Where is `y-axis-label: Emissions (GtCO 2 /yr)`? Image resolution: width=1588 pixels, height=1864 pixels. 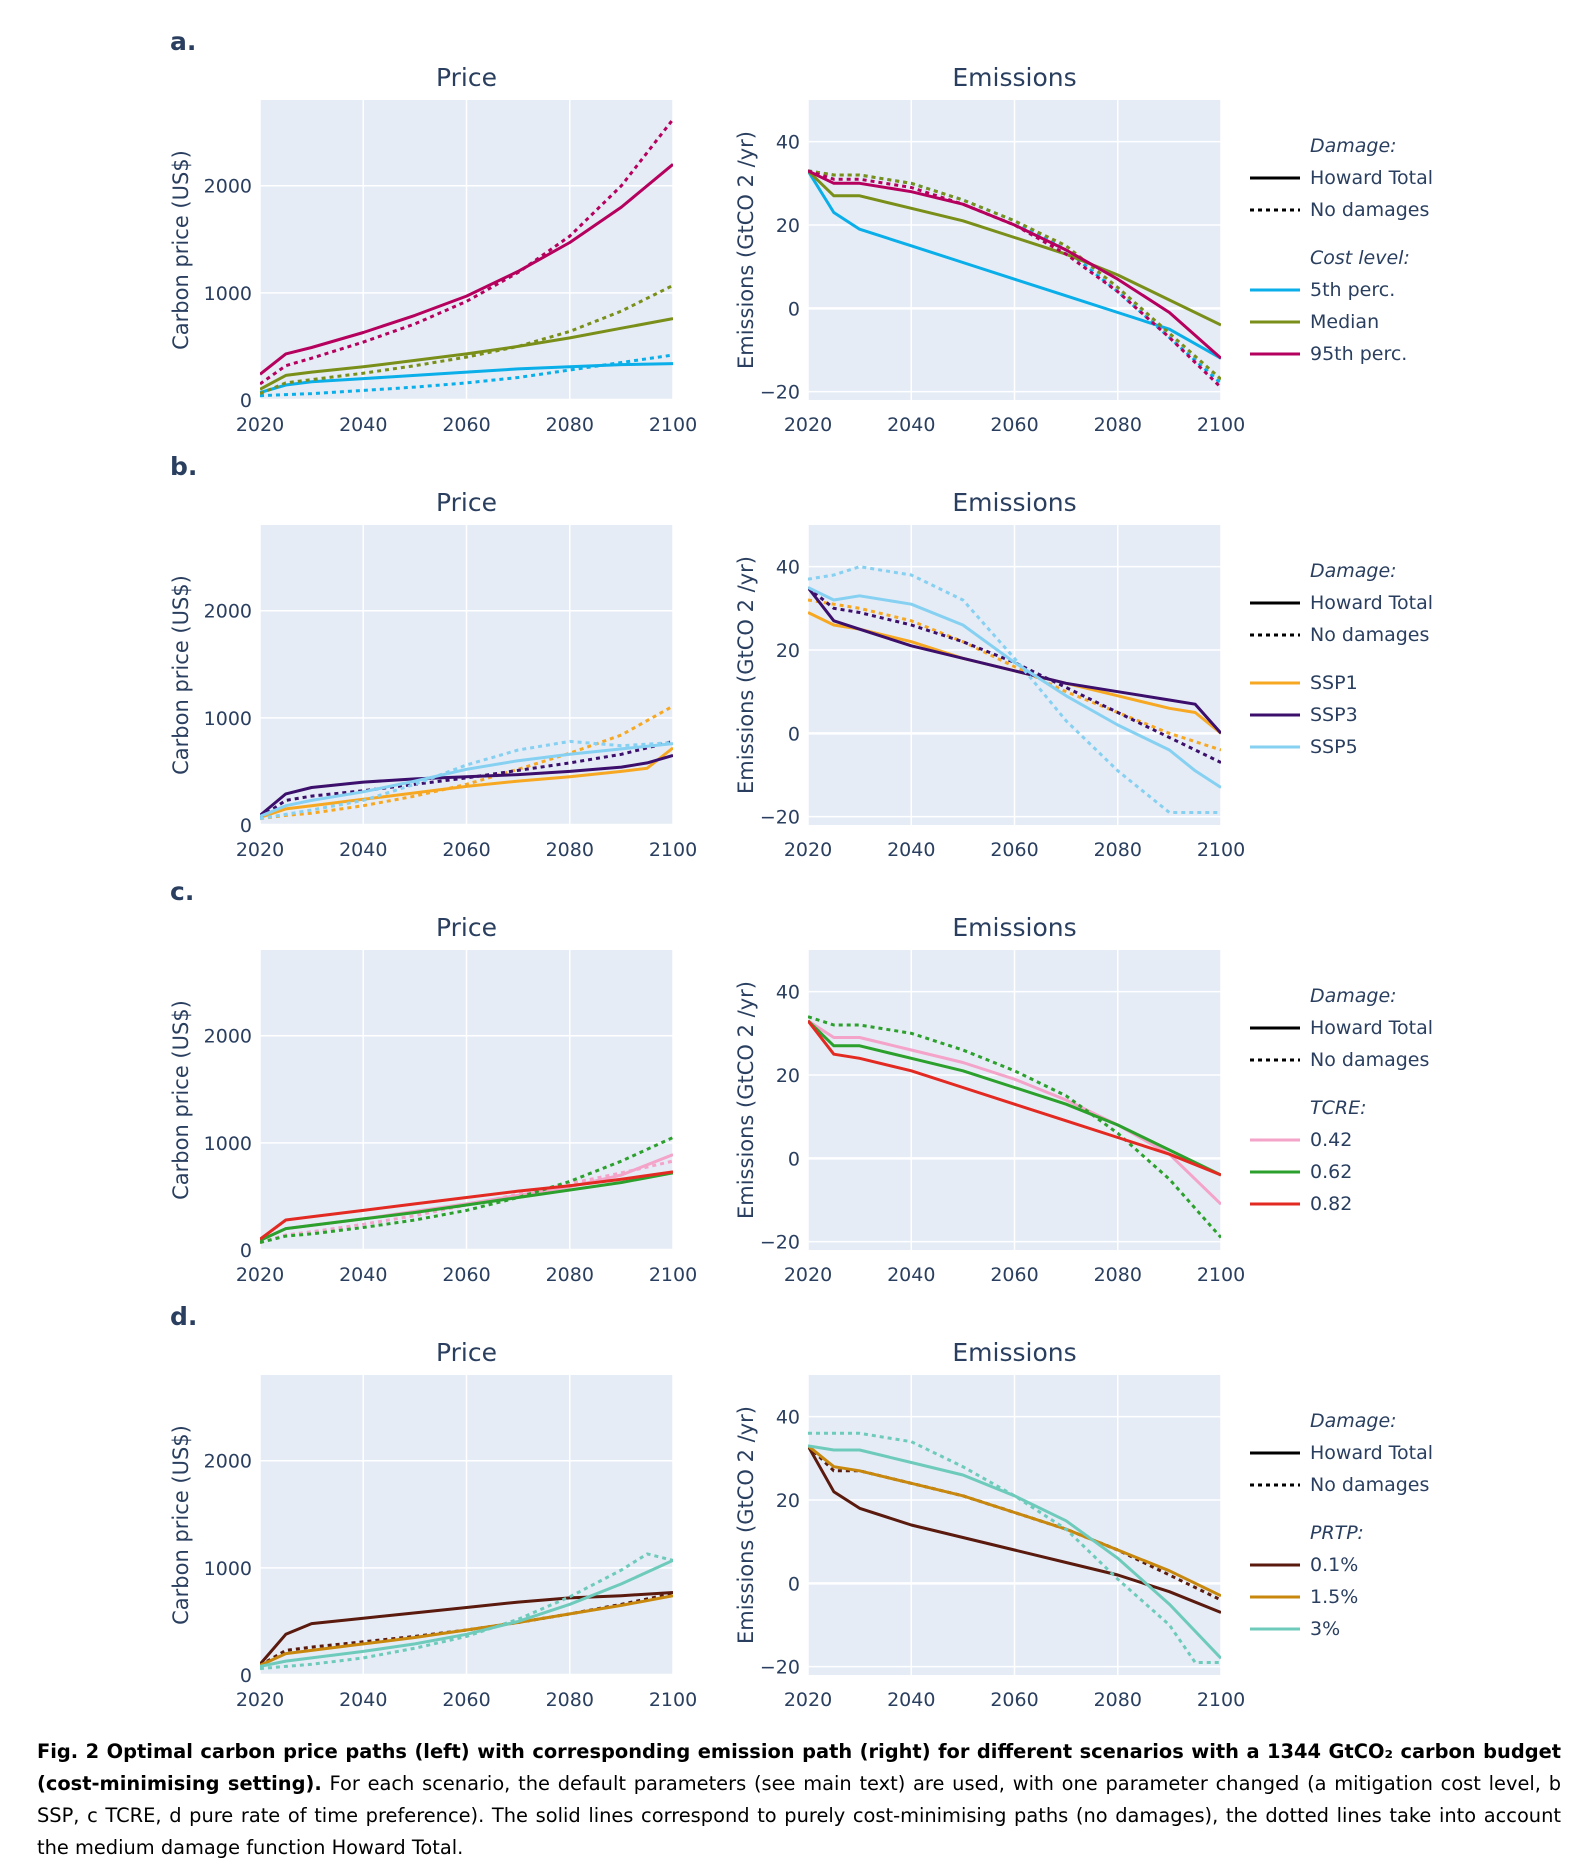 y-axis-label: Emissions (GtCO 2 /yr) is located at coordinates (746, 250).